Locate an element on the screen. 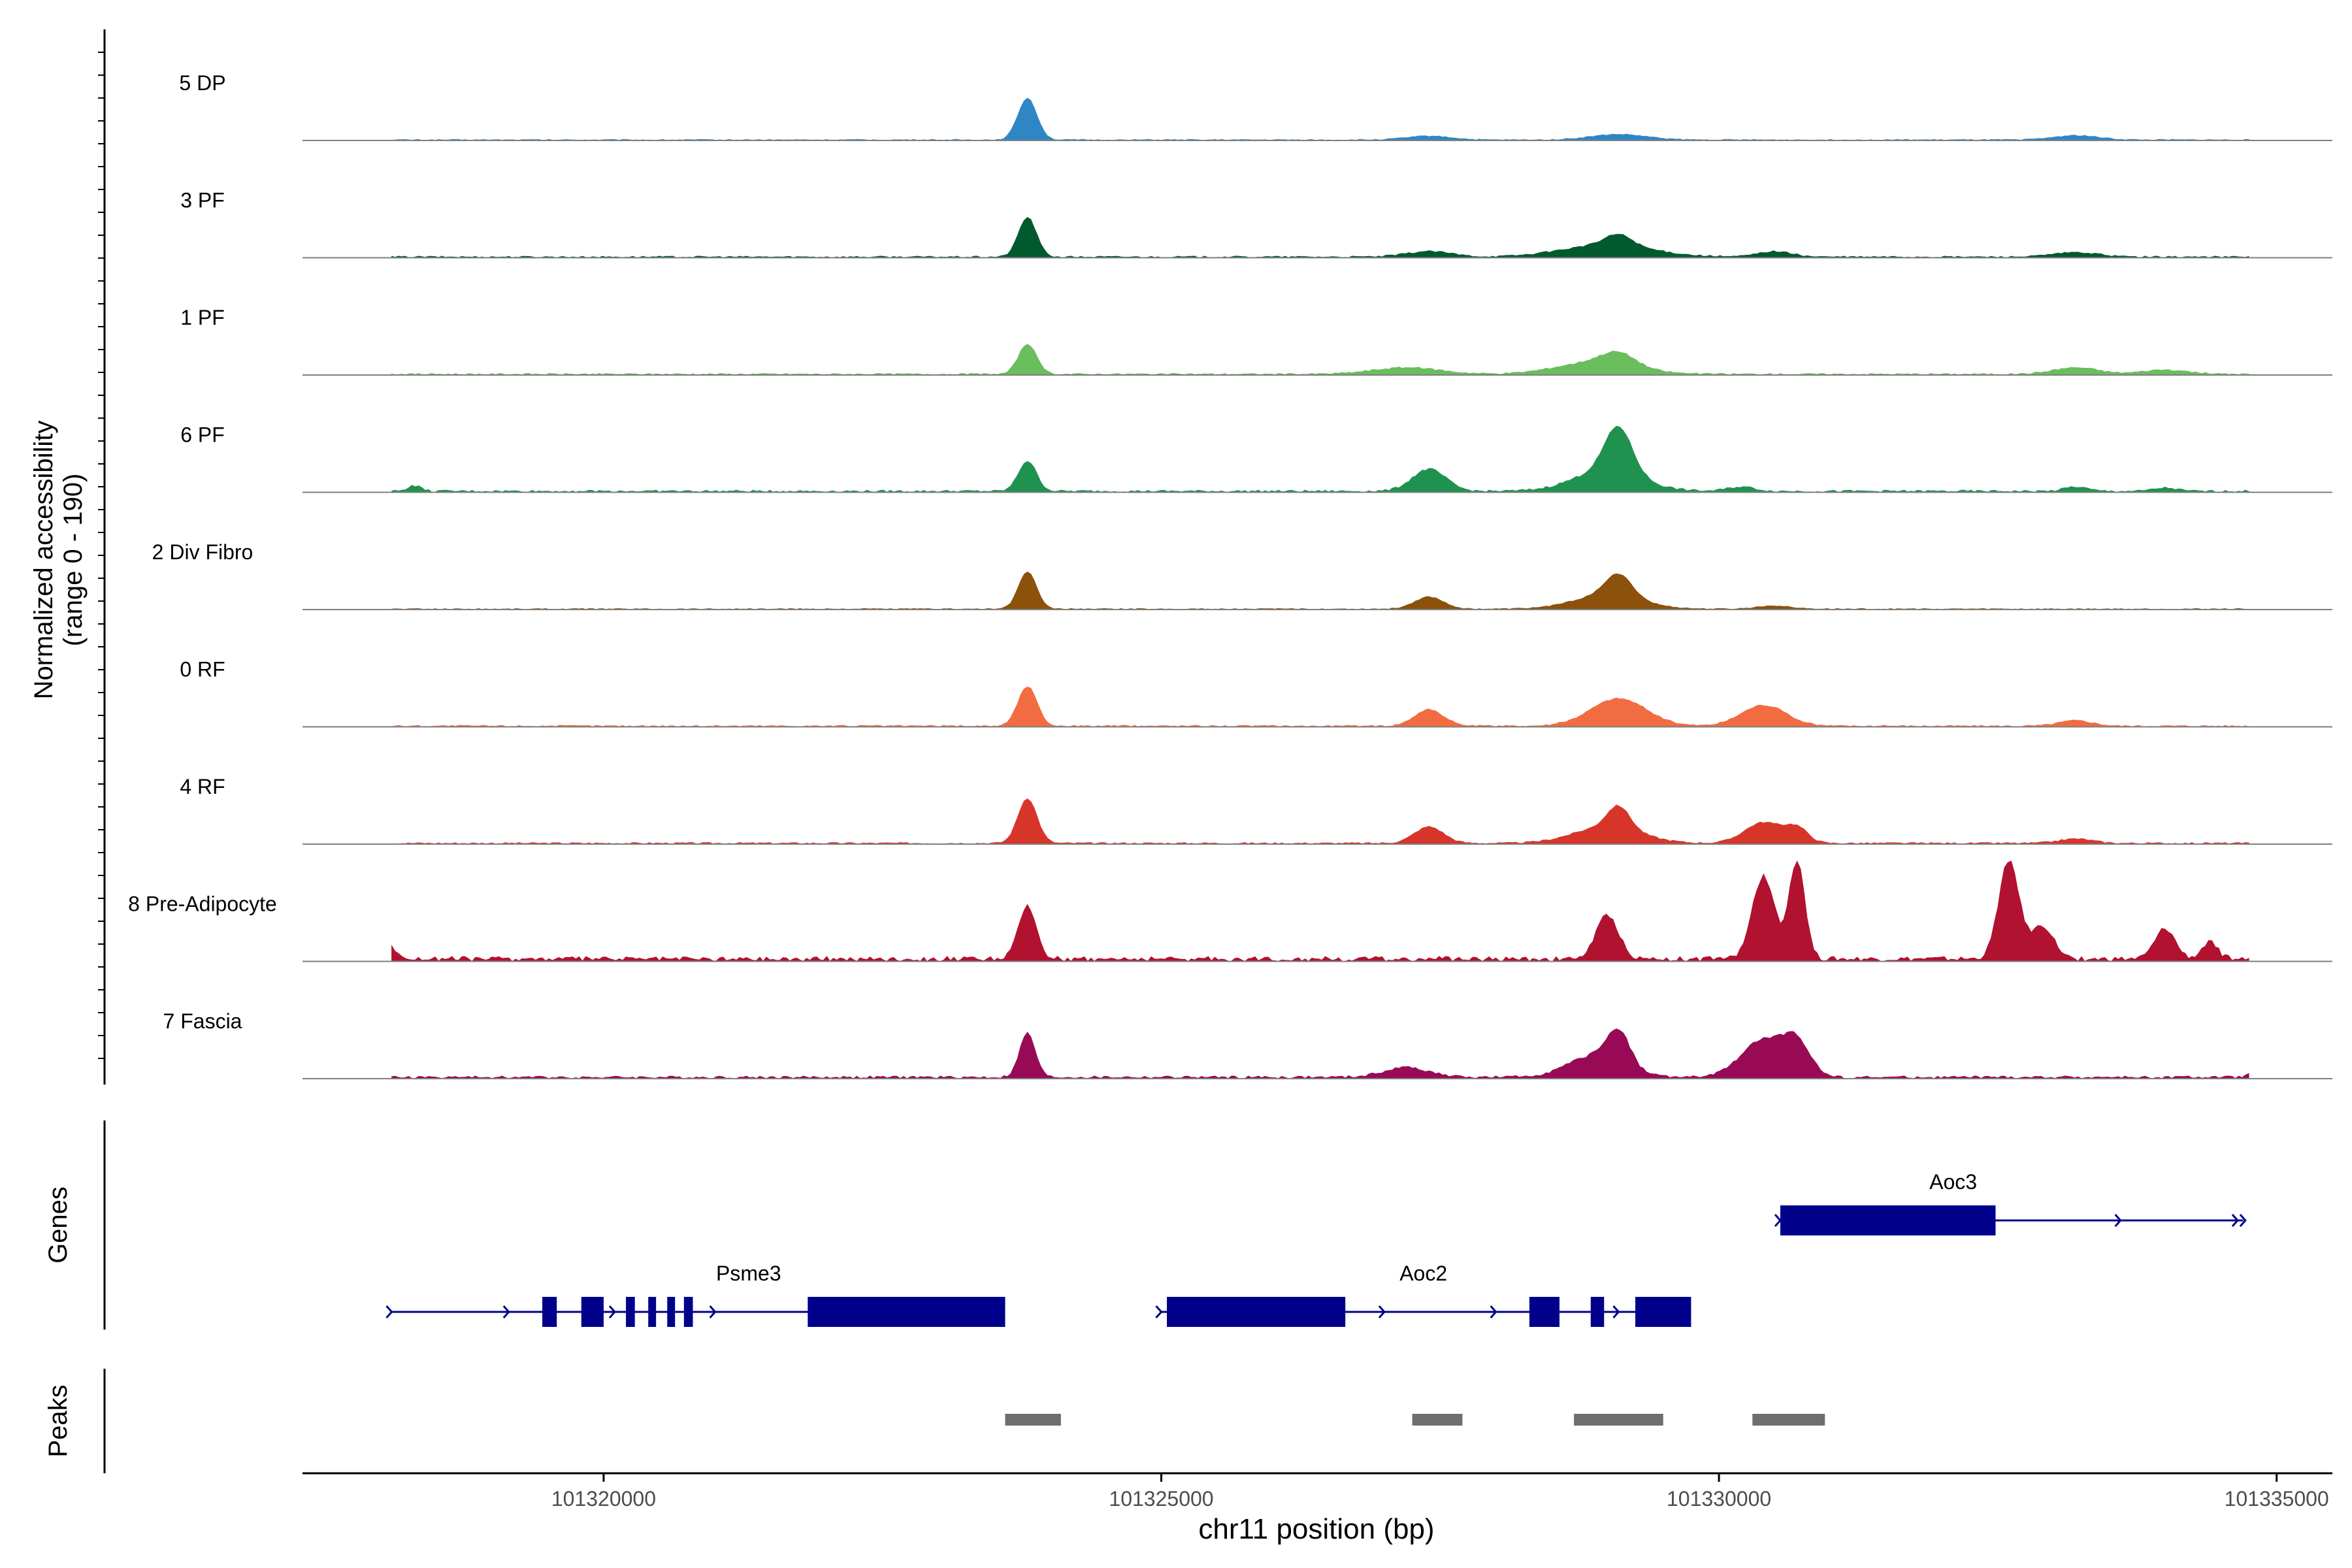 Image resolution: width=2352 pixels, height=1568 pixels. track-label: 0 RF is located at coordinates (202, 669).